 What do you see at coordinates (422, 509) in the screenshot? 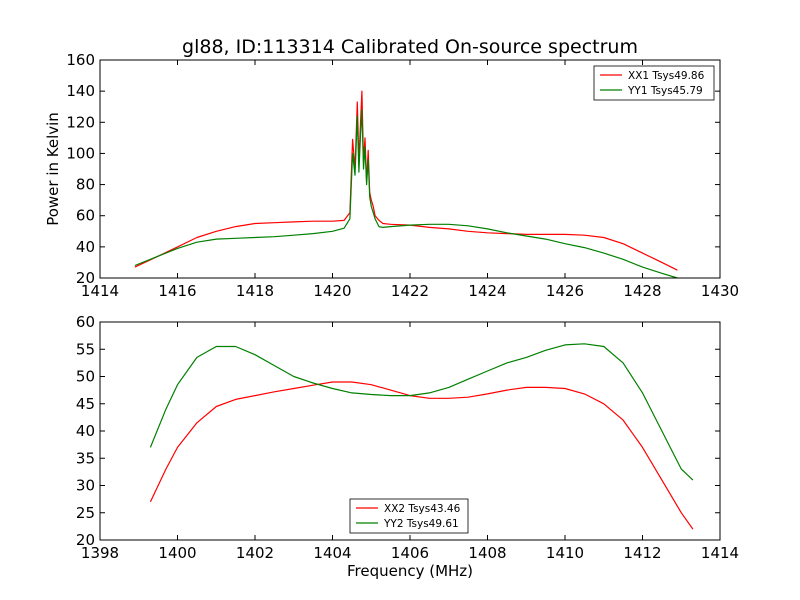
I see `legend-entry: XX2 Tsys43.46` at bounding box center [422, 509].